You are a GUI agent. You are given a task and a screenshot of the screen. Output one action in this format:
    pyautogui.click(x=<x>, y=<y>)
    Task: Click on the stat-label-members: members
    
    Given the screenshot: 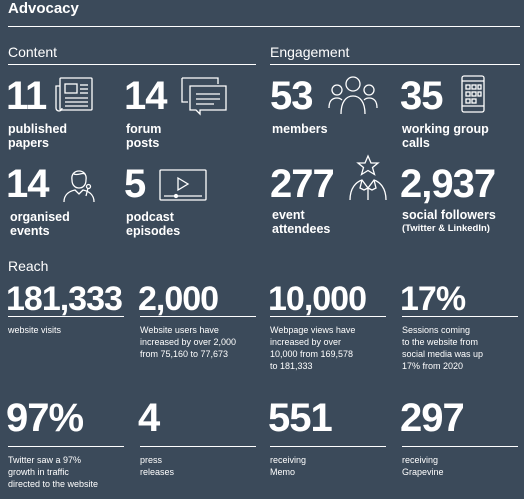 What is the action you would take?
    pyautogui.click(x=300, y=129)
    